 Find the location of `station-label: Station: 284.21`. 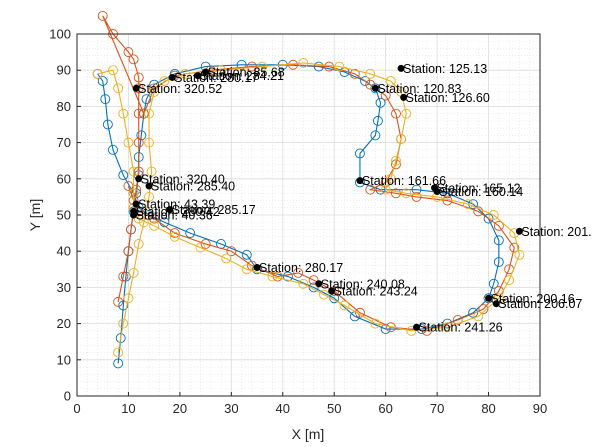

station-label: Station: 284.21 is located at coordinates (242, 76).